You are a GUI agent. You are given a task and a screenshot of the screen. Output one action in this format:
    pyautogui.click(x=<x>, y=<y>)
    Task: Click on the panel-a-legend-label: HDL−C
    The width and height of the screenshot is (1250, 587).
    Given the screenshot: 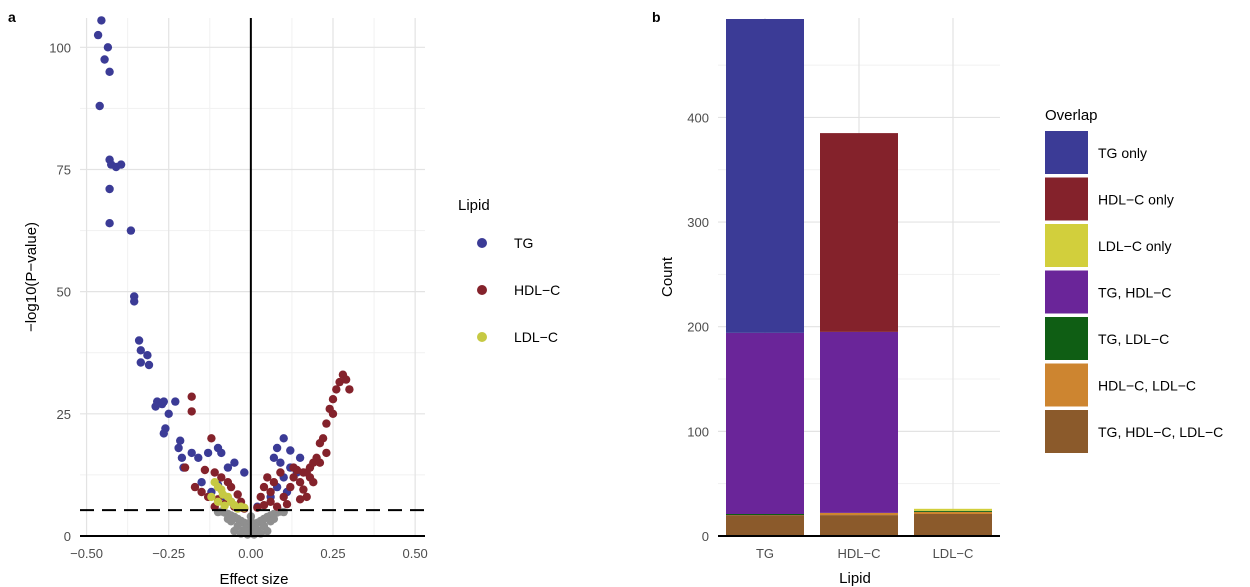 What is the action you would take?
    pyautogui.click(x=537, y=290)
    